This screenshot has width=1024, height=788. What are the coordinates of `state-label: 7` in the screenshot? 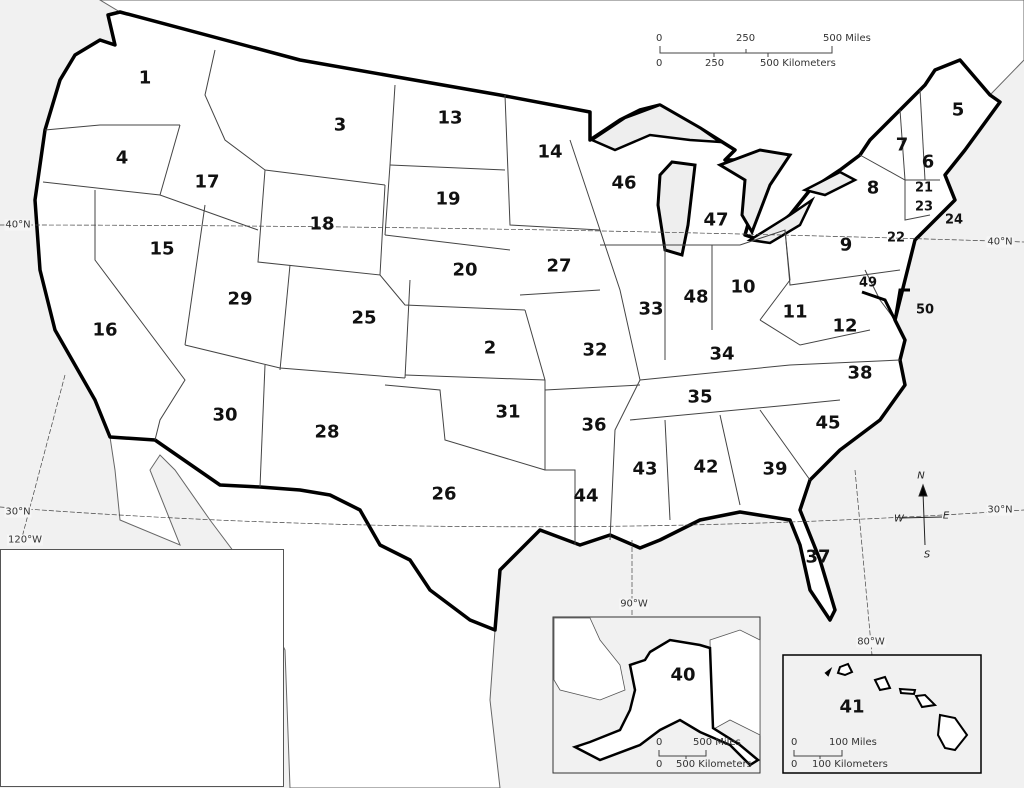 It's located at (902, 145).